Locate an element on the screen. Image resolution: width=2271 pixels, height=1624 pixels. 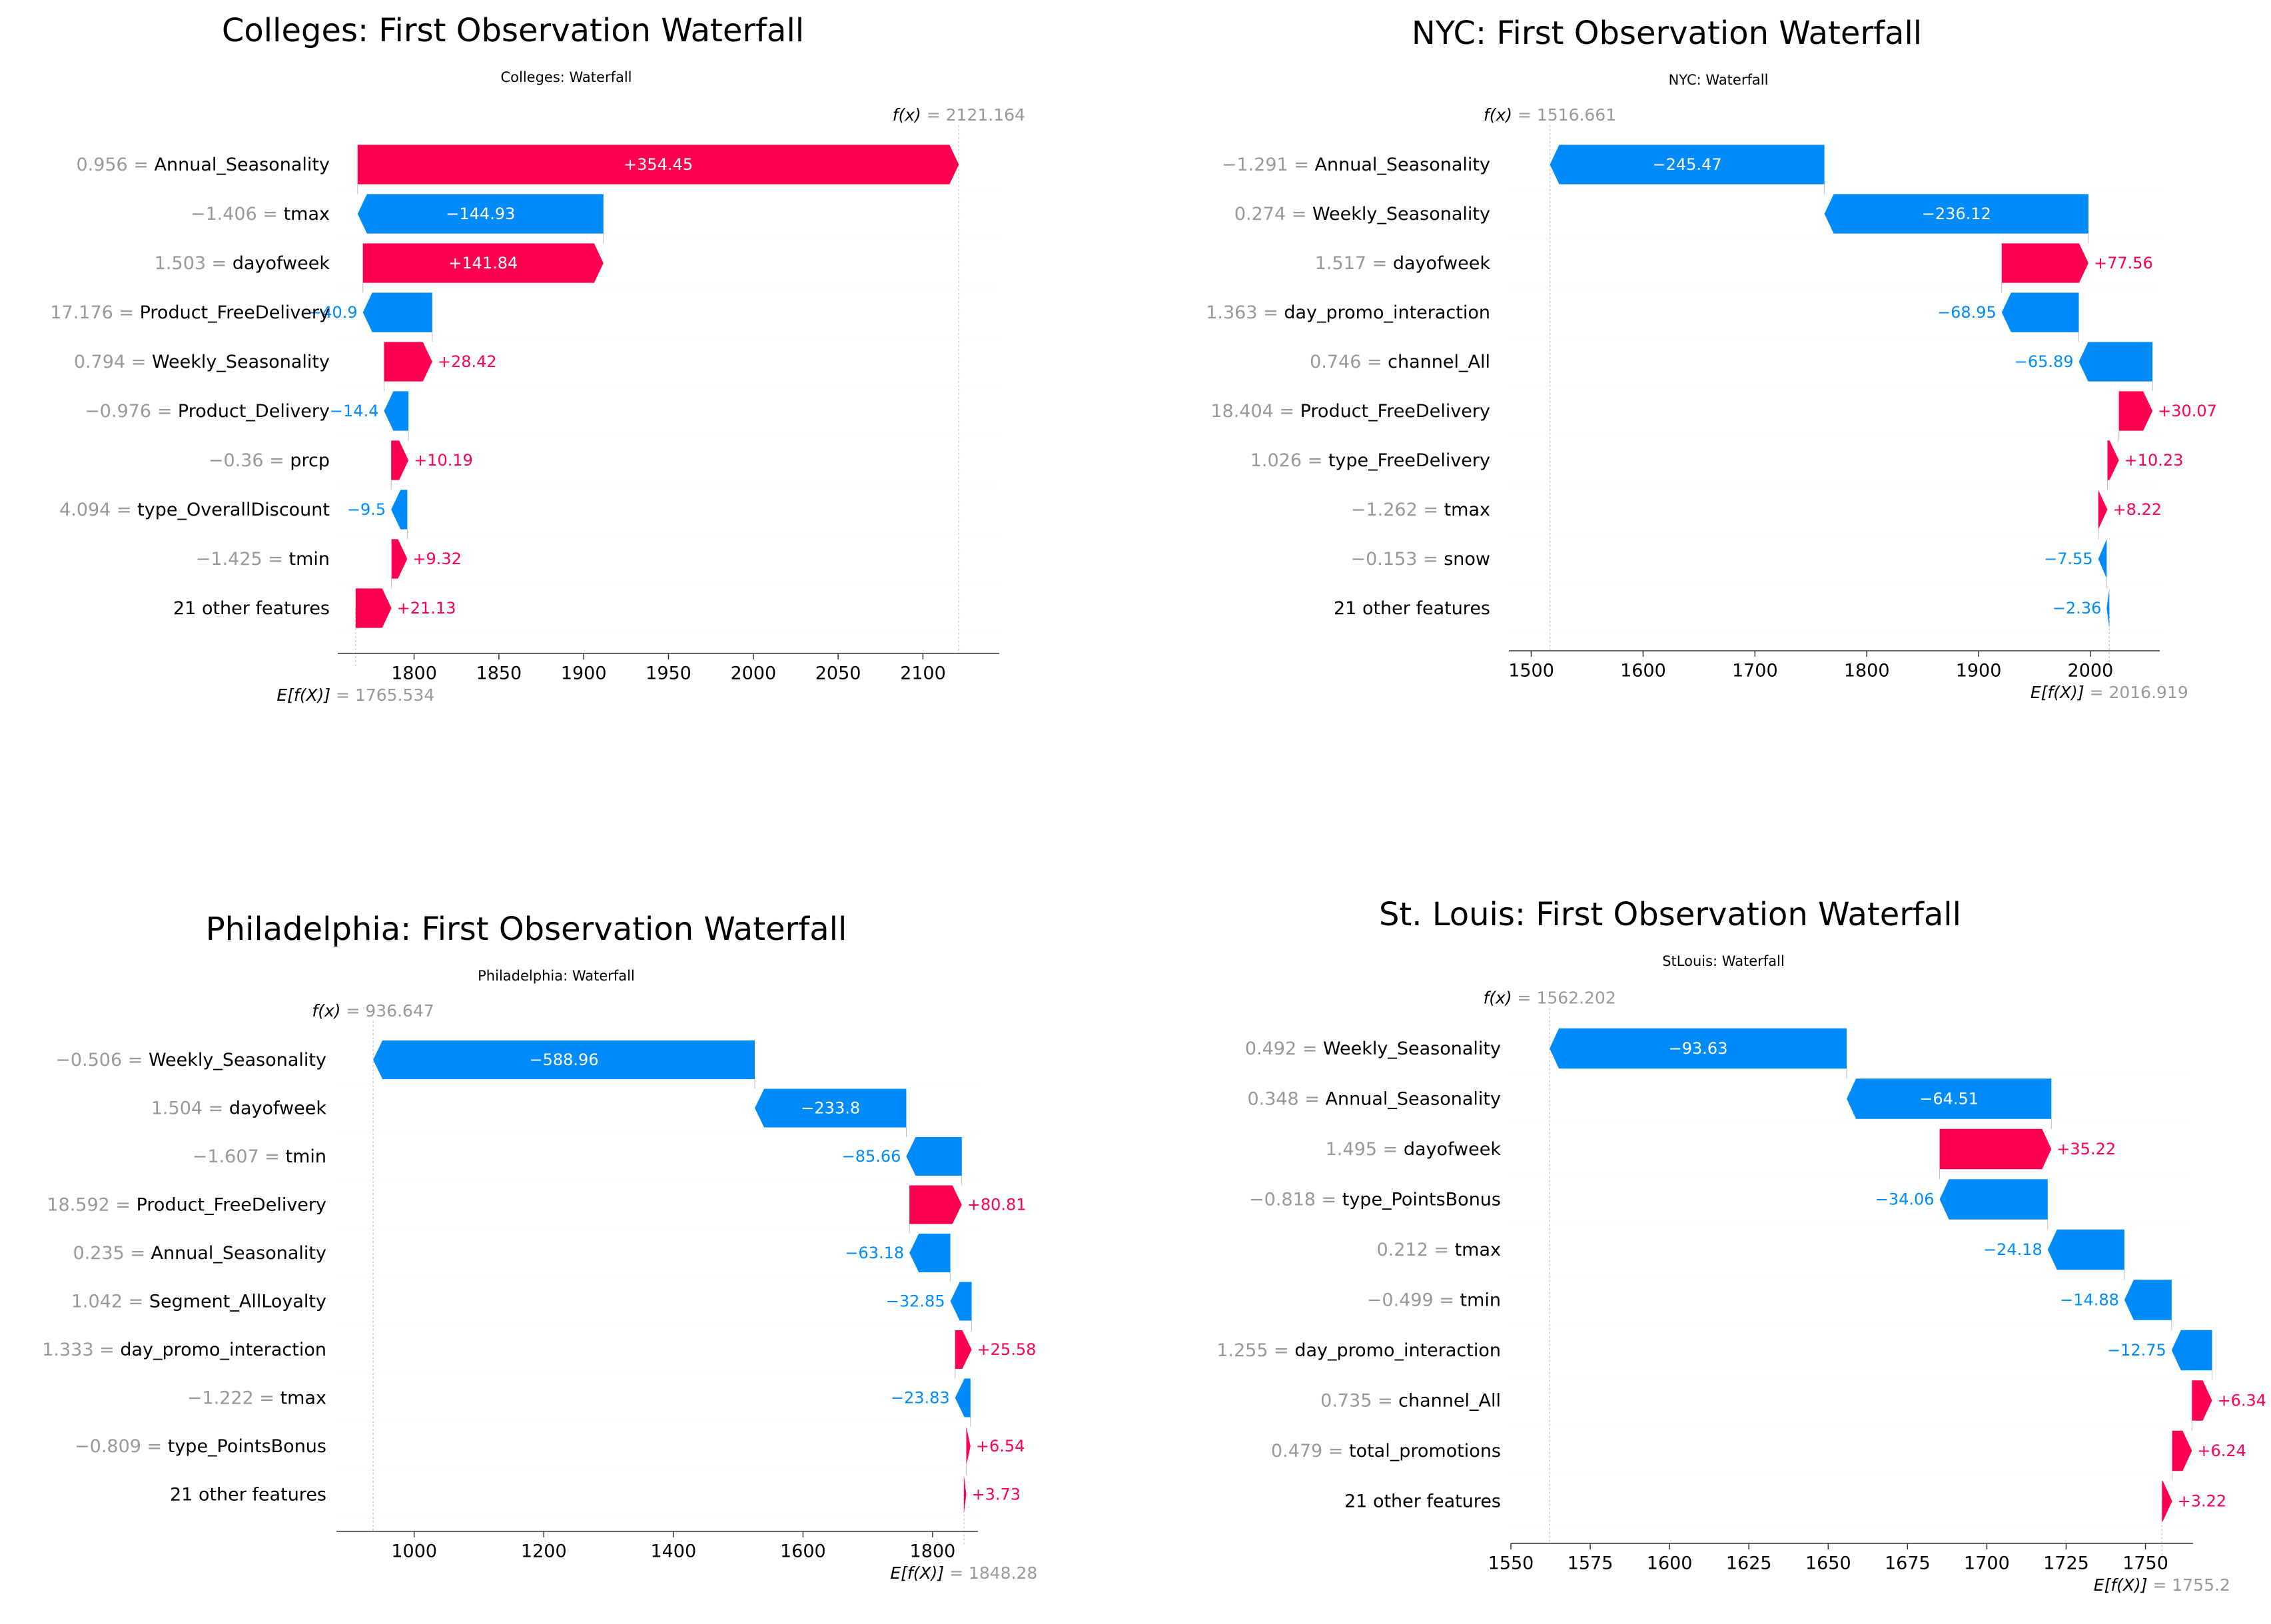
feature-value: −1.406 = is located at coordinates (237, 214).